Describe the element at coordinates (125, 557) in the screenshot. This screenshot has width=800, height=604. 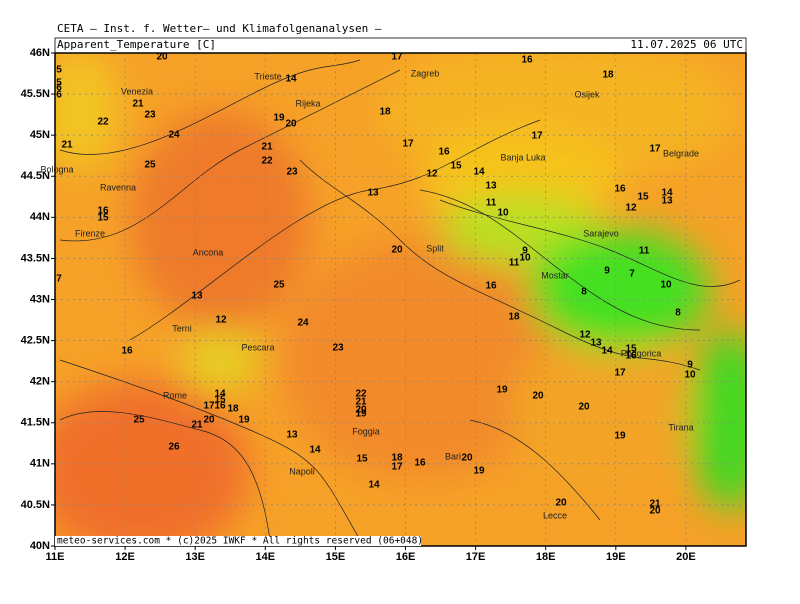
I see `lon-label: 12E` at that location.